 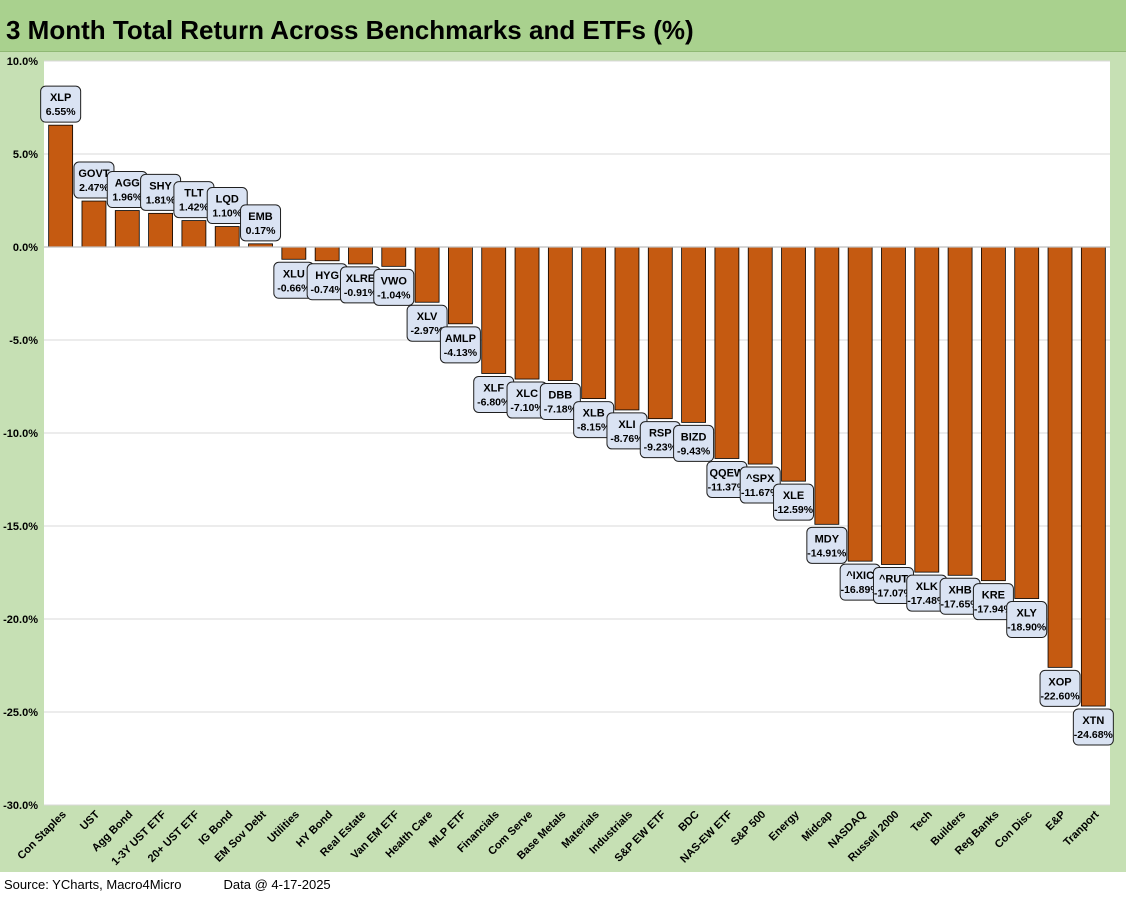 What do you see at coordinates (860, 576) in the screenshot?
I see `data-label-ticker: ^IXIC` at bounding box center [860, 576].